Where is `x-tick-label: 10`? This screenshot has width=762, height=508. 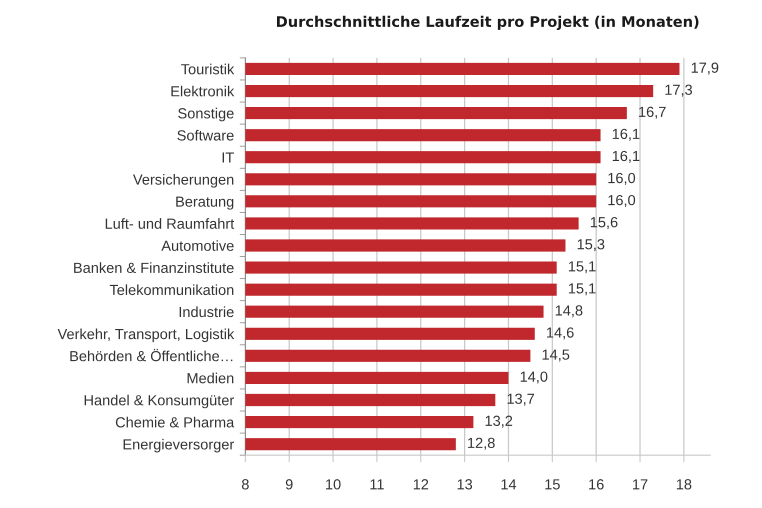 x-tick-label: 10 is located at coordinates (333, 484).